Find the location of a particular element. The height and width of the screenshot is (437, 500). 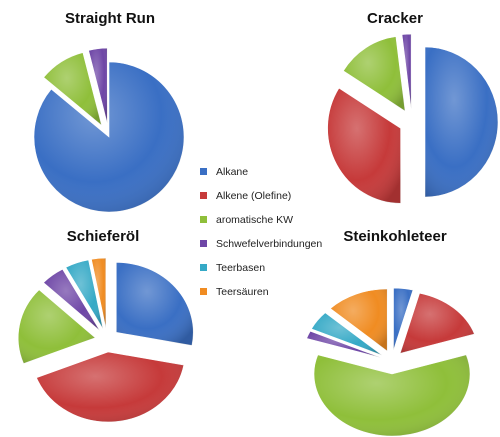

legend-swatch-schwefelverbindungen is located at coordinates (203, 243).